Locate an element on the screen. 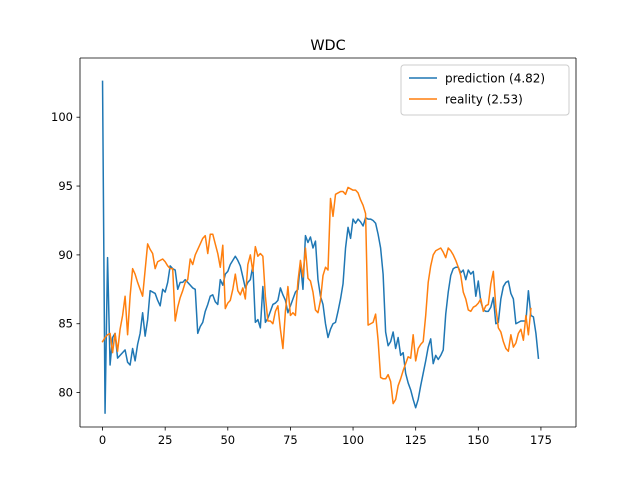 The image size is (640, 480). legend: prediction (4.82) reality (2.53) is located at coordinates (485, 90).